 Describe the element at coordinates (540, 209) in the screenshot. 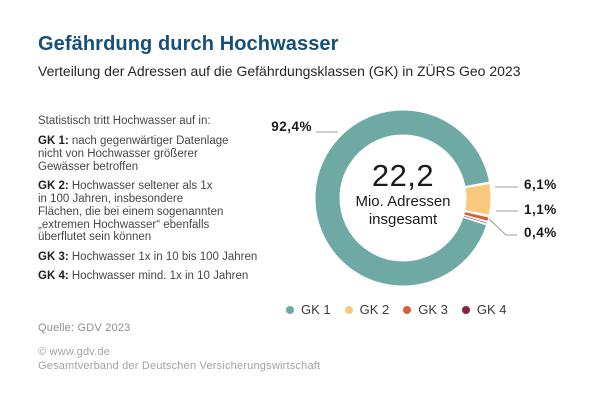

I see `slice-label-gk3: 1,1%` at that location.